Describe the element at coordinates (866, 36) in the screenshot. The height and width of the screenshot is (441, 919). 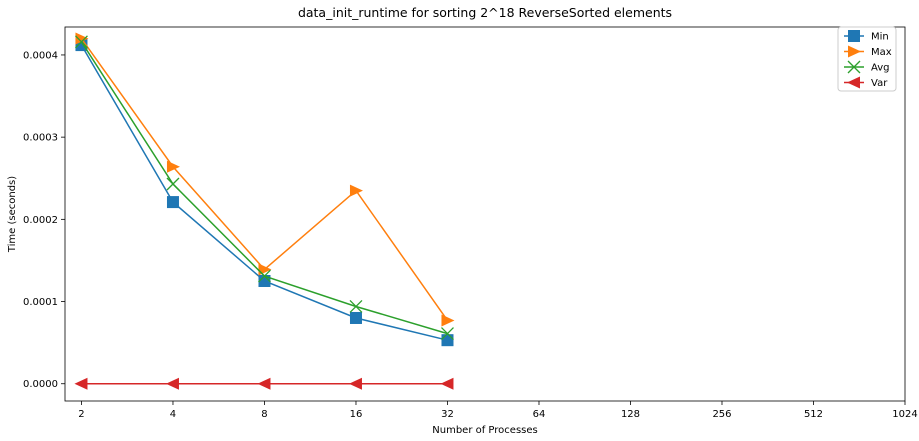
I see `legend-item-min: Min` at that location.